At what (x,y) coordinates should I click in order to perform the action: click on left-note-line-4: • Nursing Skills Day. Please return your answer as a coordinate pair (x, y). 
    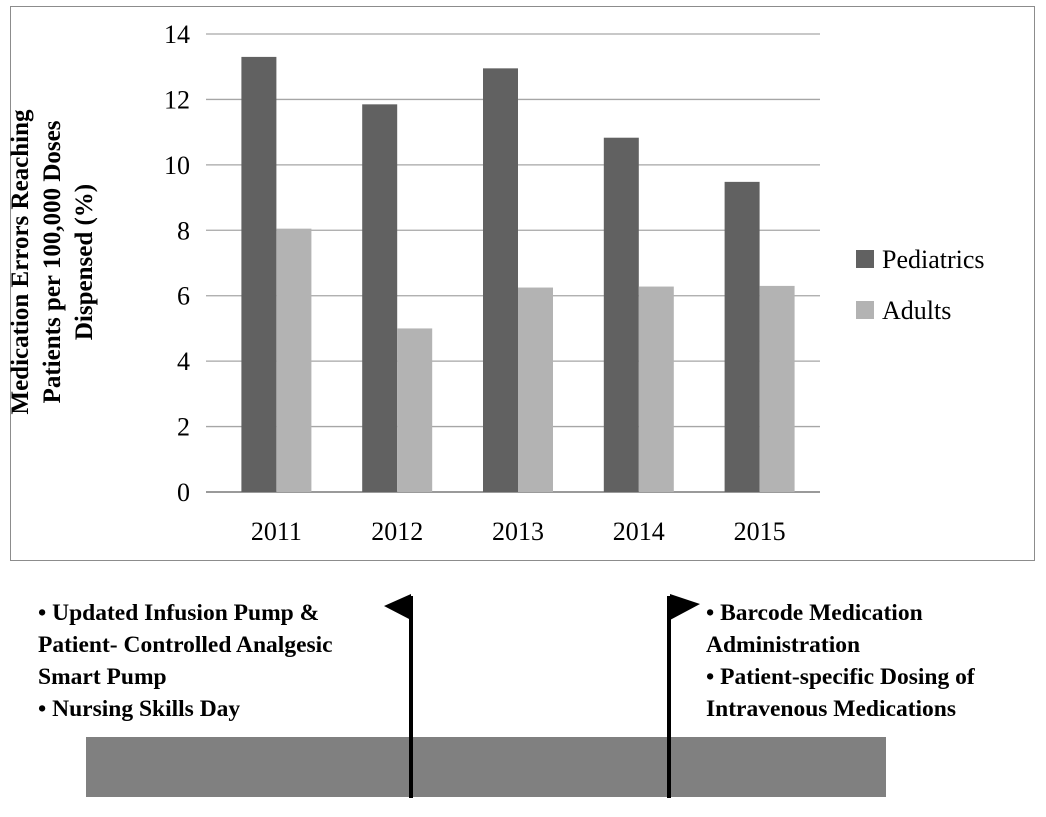
    Looking at the image, I should click on (139, 709).